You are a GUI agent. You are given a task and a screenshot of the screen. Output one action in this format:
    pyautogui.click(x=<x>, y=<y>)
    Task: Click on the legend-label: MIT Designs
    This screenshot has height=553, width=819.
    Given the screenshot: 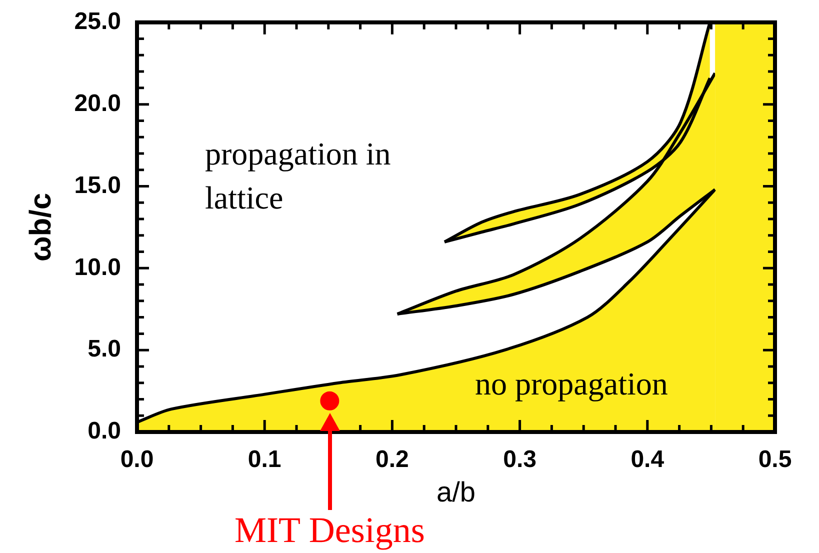 What is the action you would take?
    pyautogui.click(x=329, y=530)
    